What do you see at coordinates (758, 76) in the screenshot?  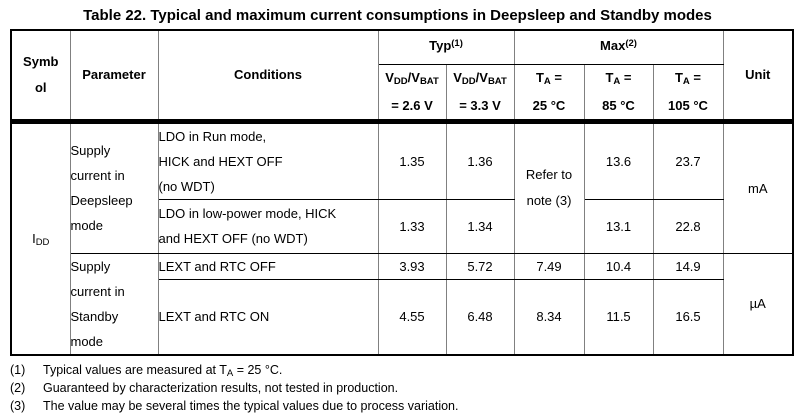 I see `header-unit: Unit` at bounding box center [758, 76].